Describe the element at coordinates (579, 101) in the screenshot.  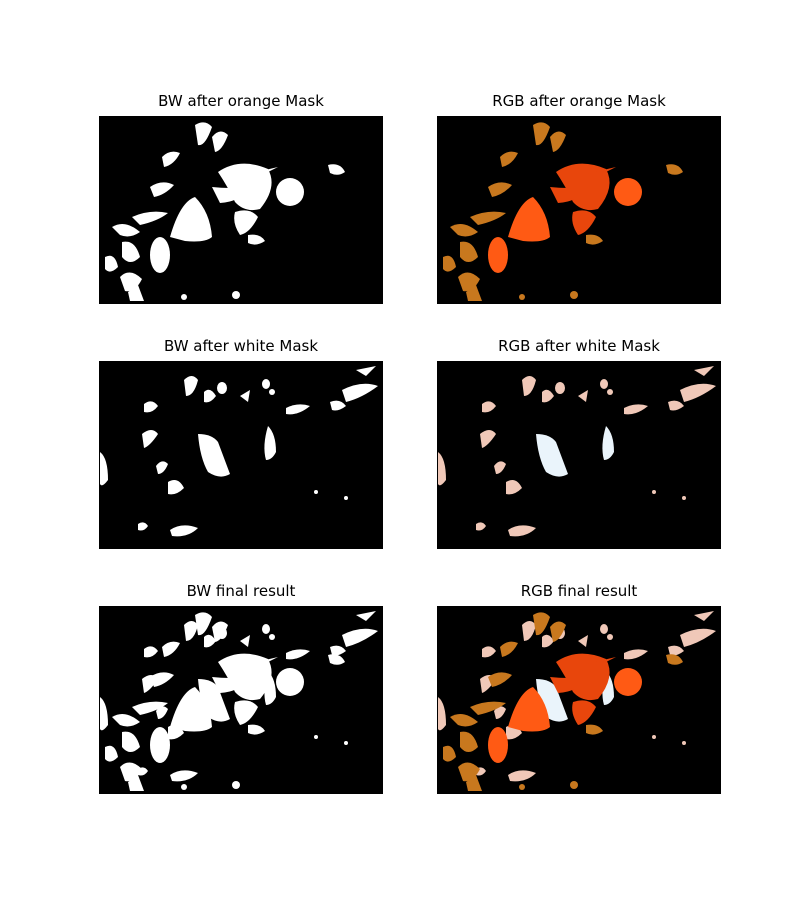
I see `panel-title: RGB after orange Mask` at that location.